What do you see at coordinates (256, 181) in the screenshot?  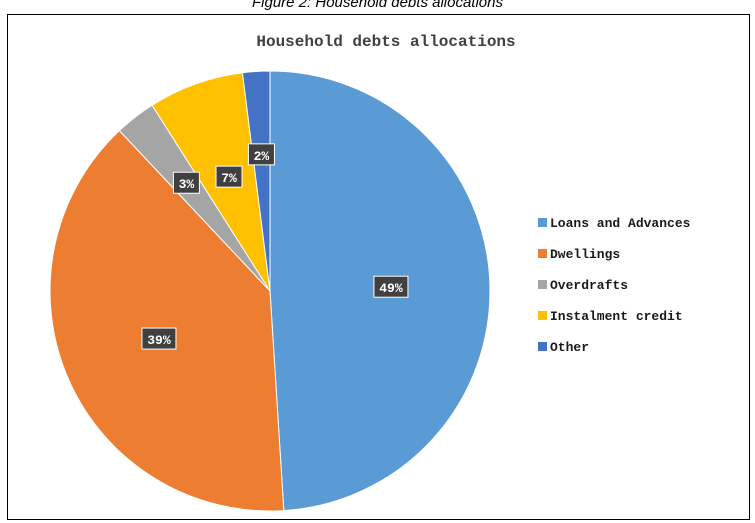 I see `pie-slice-other` at bounding box center [256, 181].